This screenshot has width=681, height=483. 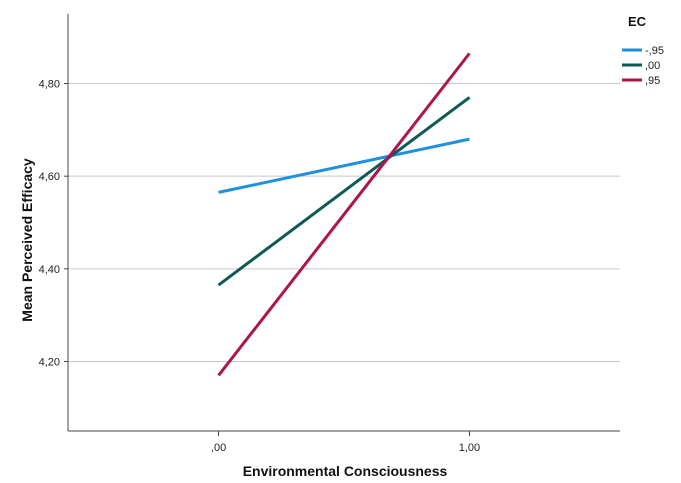 I want to click on legend-label: ,95, so click(x=652, y=81).